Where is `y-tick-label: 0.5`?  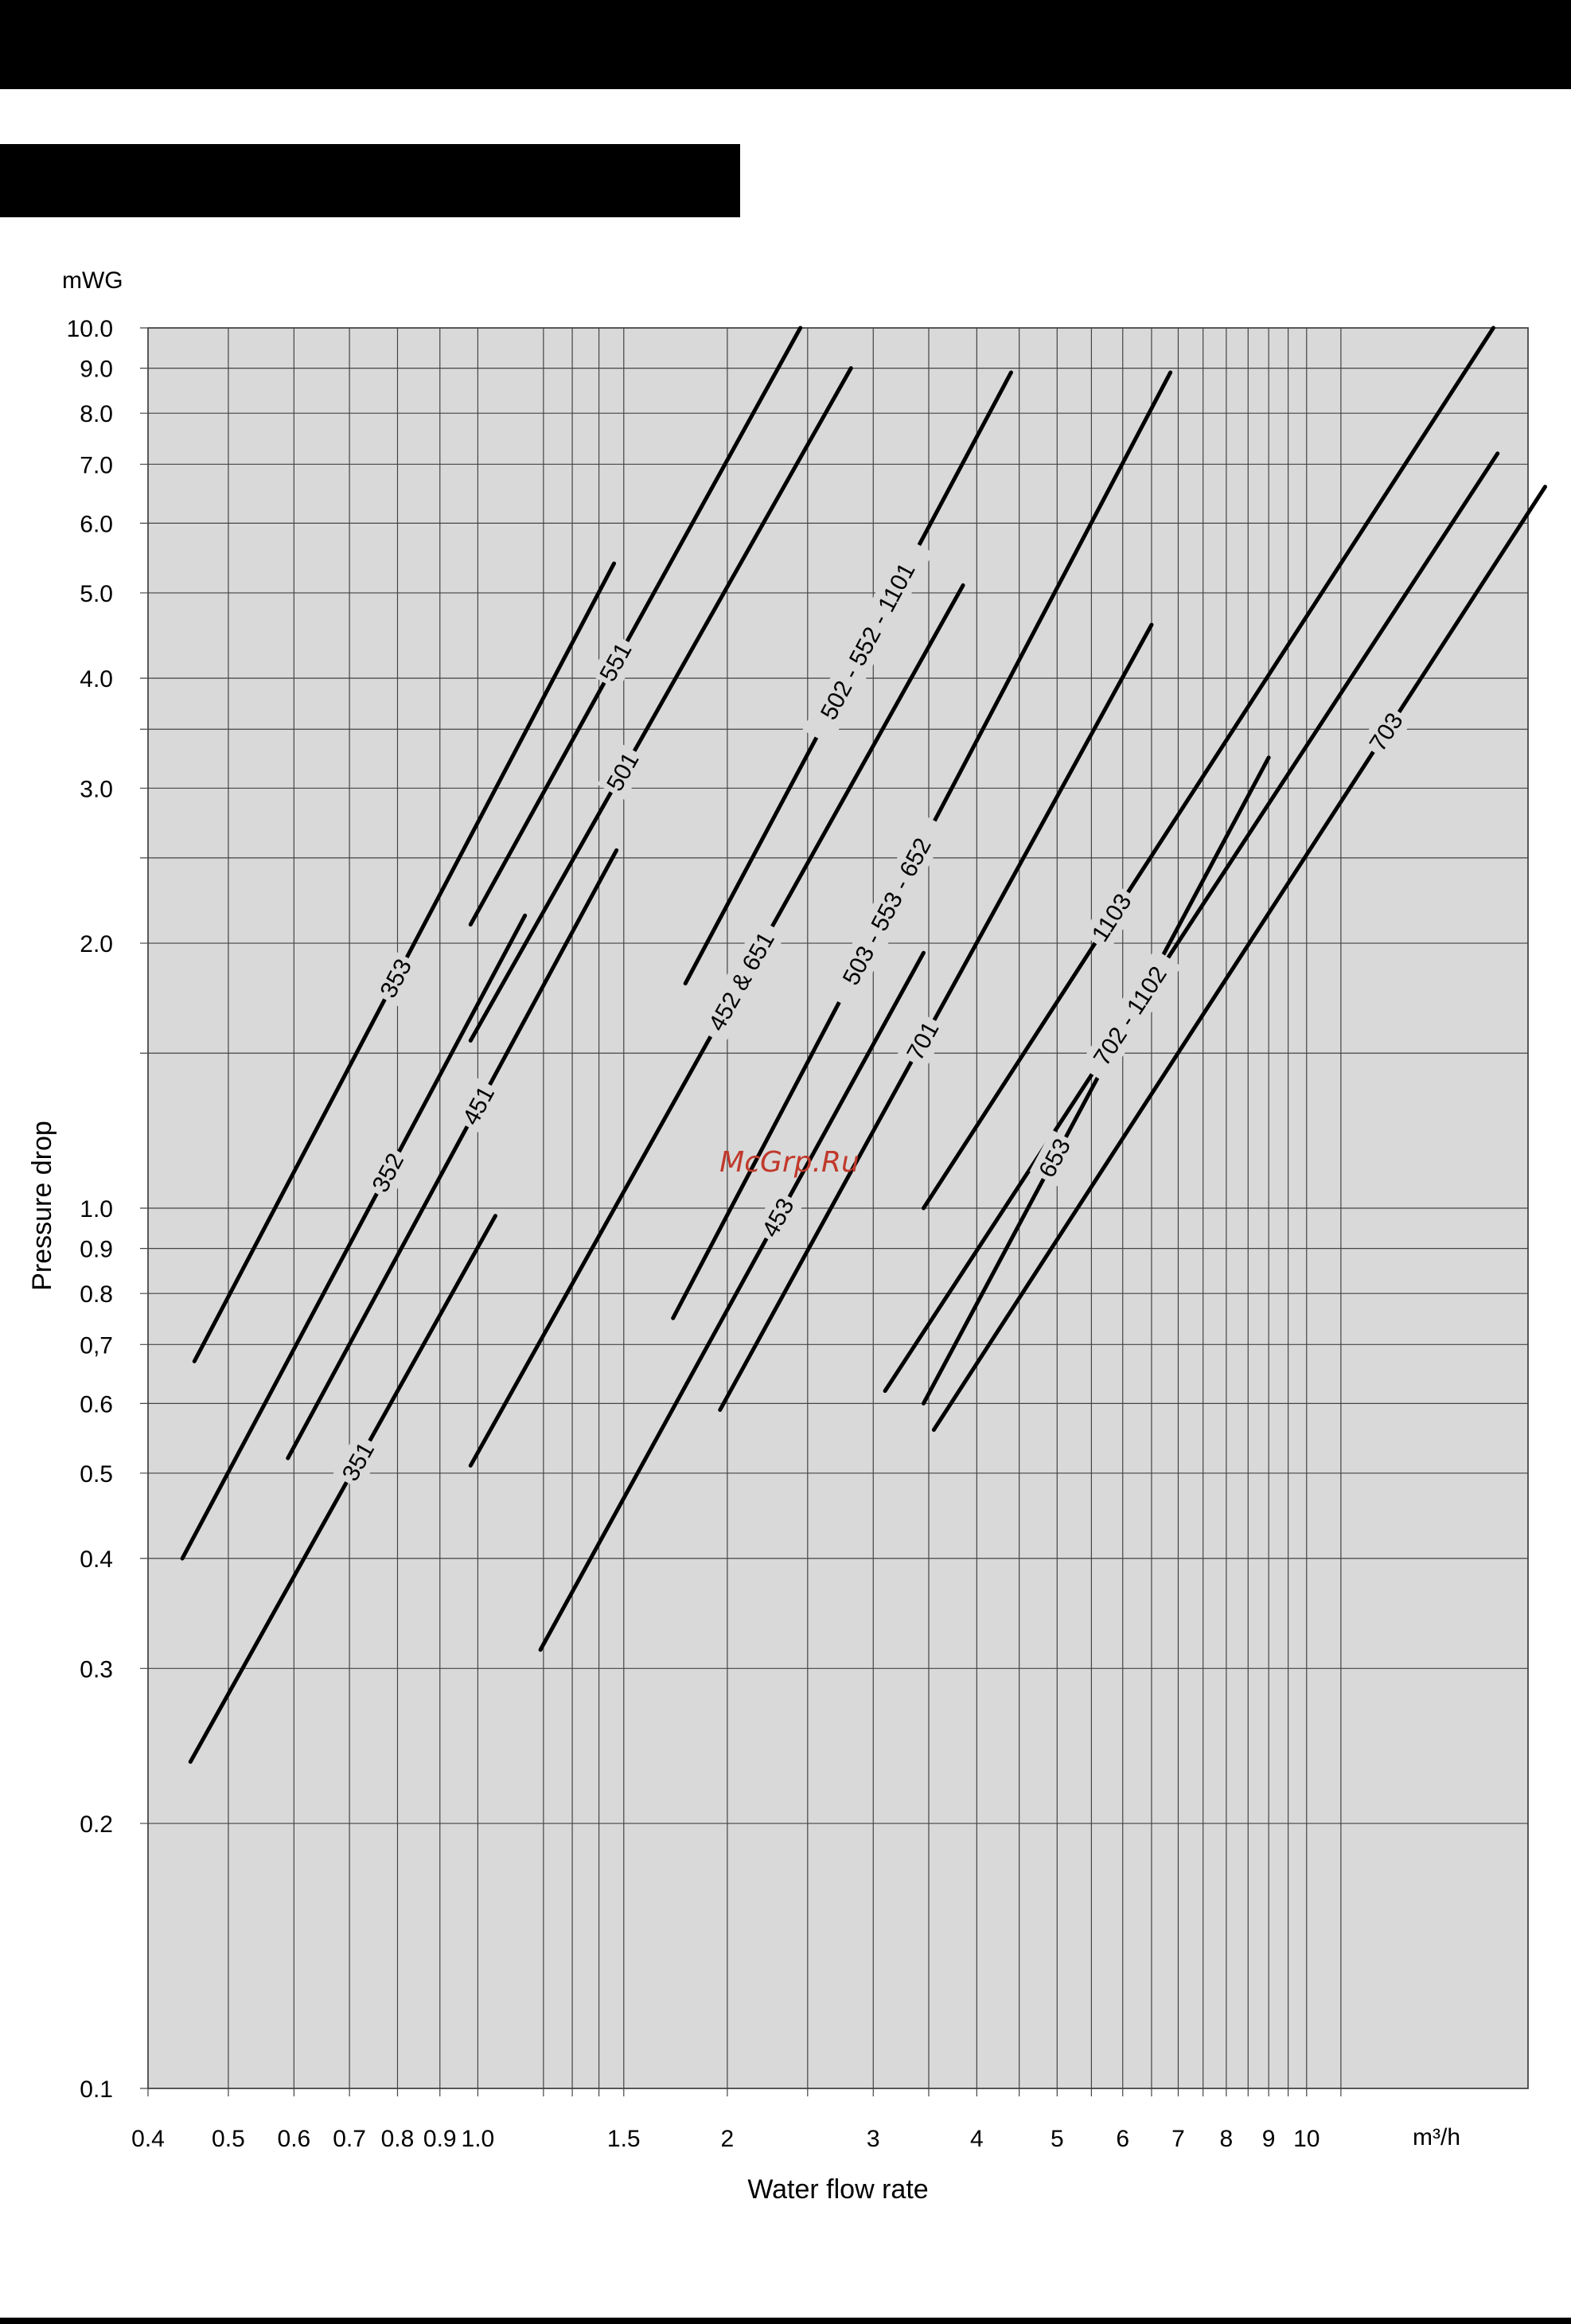
y-tick-label: 0.5 is located at coordinates (96, 1474).